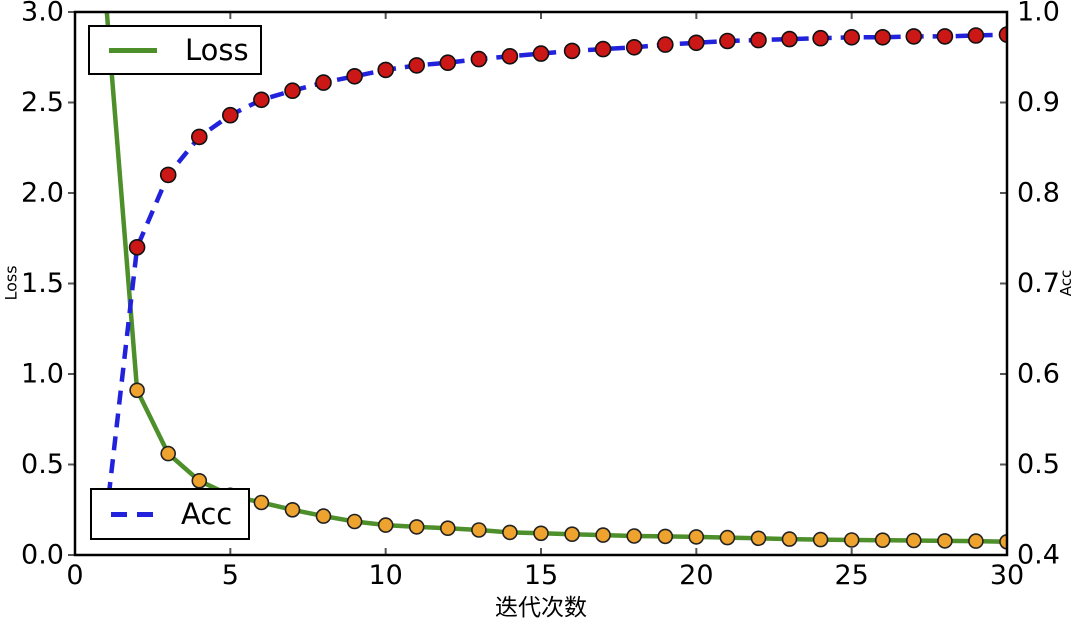 Image resolution: width=1081 pixels, height=622 pixels. What do you see at coordinates (1007, 575) in the screenshot?
I see `x-tick-label: 30` at bounding box center [1007, 575].